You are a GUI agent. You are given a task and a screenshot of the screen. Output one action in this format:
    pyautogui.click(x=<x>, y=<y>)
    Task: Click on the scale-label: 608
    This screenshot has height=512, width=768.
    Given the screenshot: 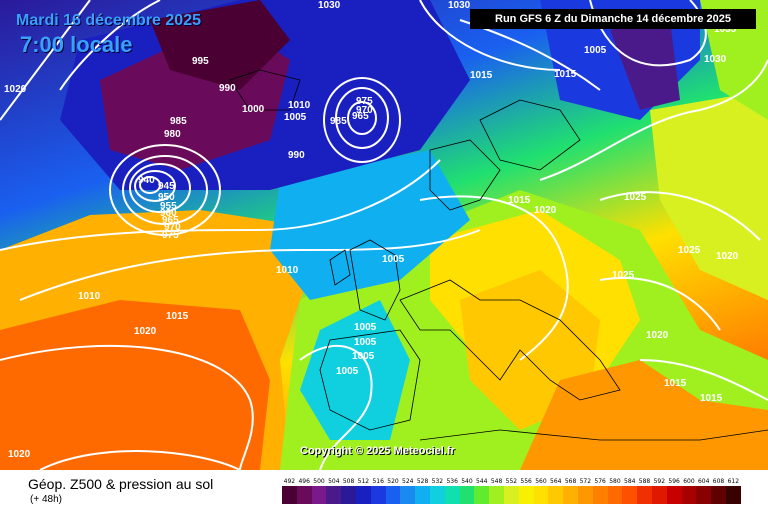 What is the action you would take?
    pyautogui.click(x=718, y=481)
    